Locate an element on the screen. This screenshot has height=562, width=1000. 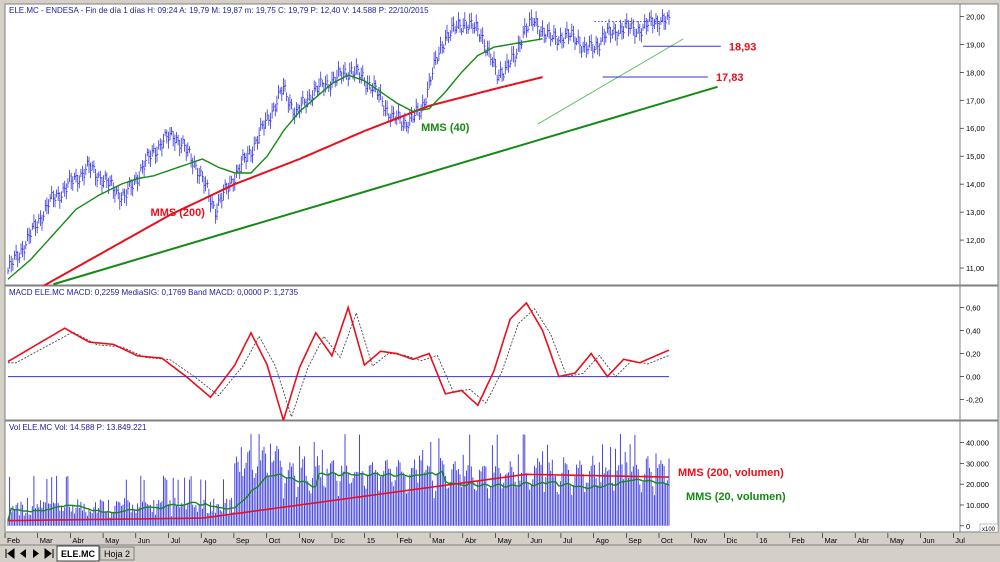
annotation-mms200-volumen: MMS (200, volumen) is located at coordinates (731, 473).